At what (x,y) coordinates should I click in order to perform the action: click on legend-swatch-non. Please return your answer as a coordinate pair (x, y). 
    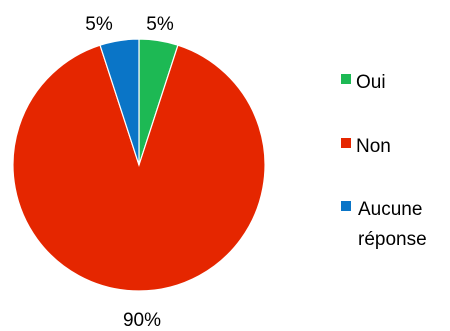
    Looking at the image, I should click on (346, 143).